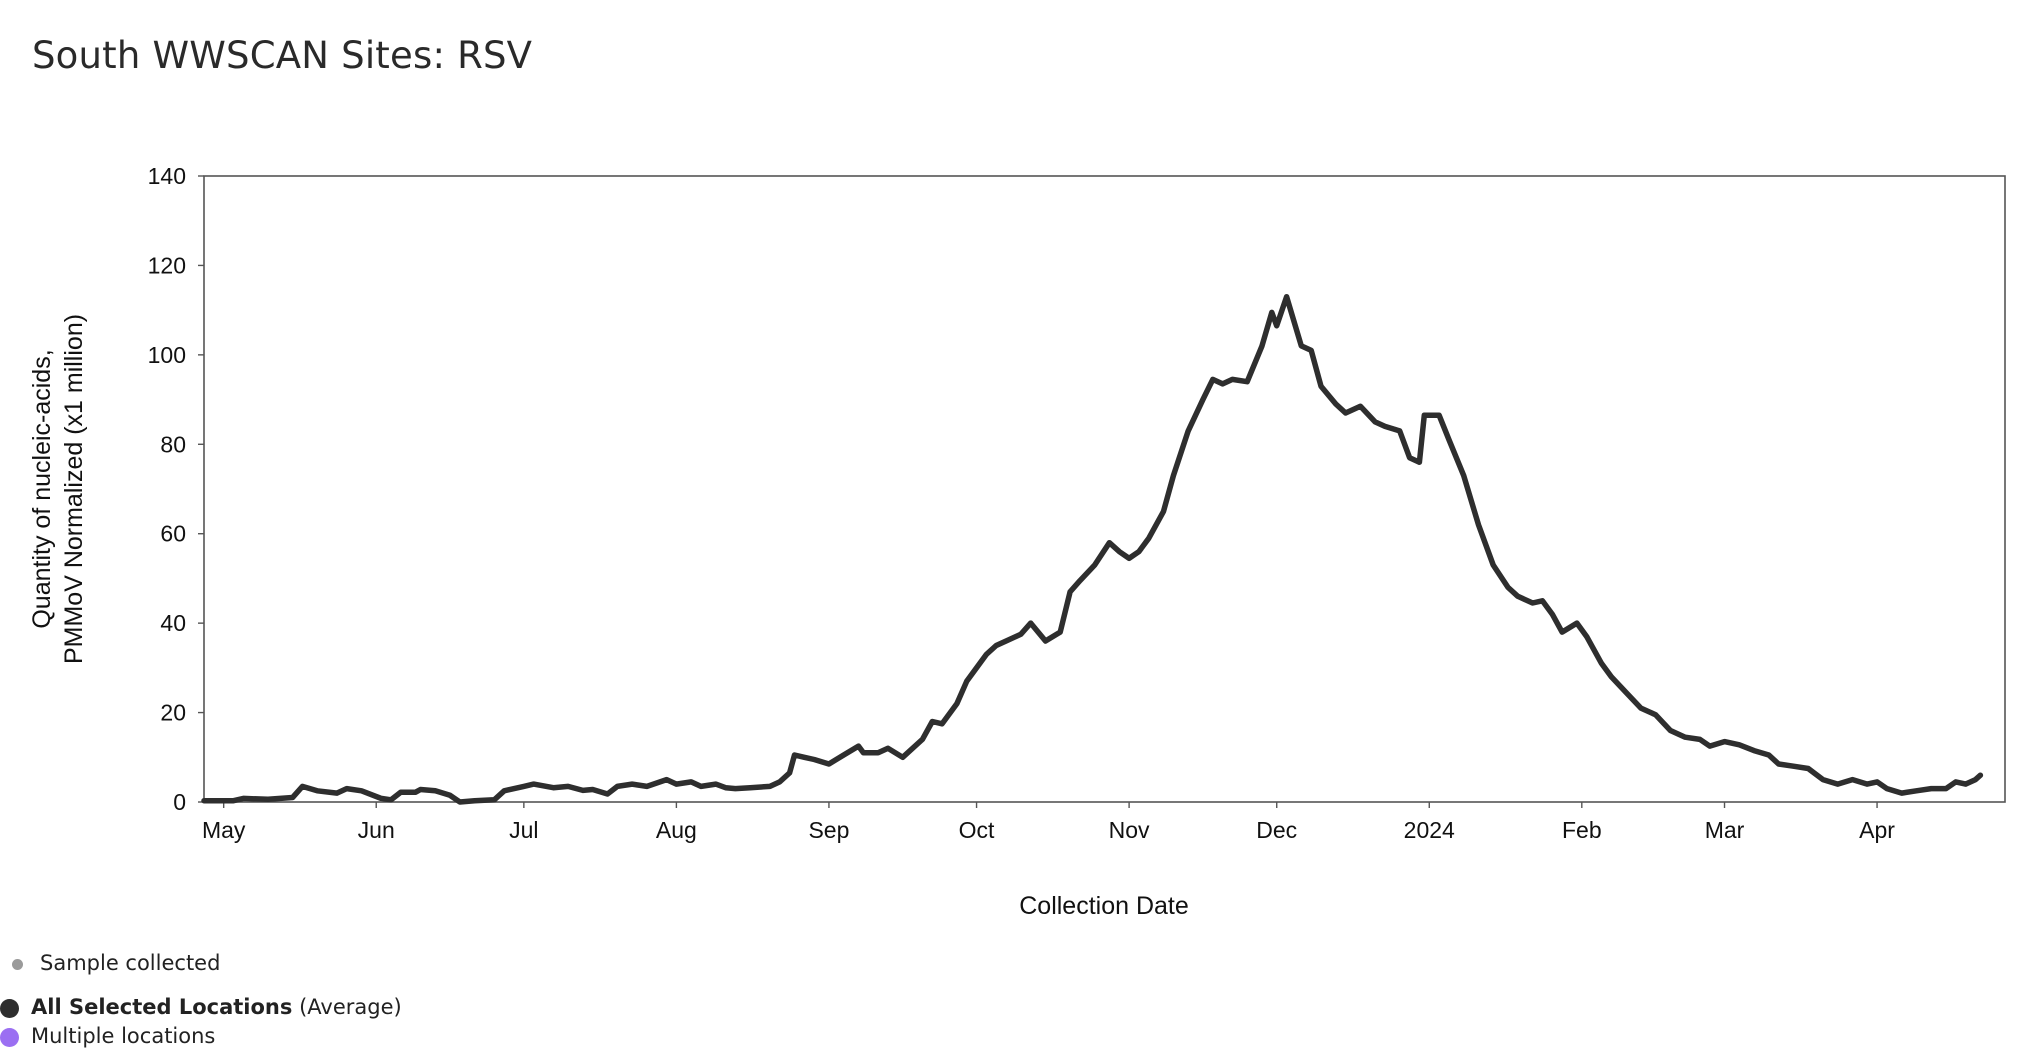 The width and height of the screenshot is (2022, 1060). Describe the element at coordinates (1129, 830) in the screenshot. I see `x-tick-label: Nov` at that location.